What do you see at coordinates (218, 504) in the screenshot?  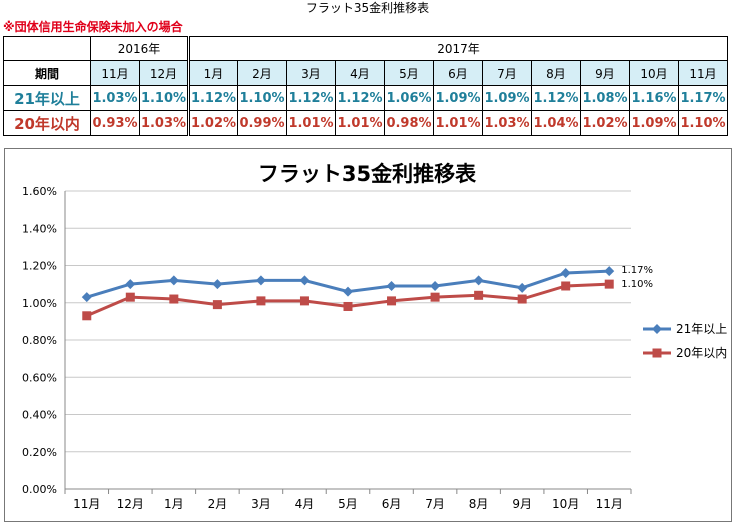 I see `x-tick-label: 2月` at bounding box center [218, 504].